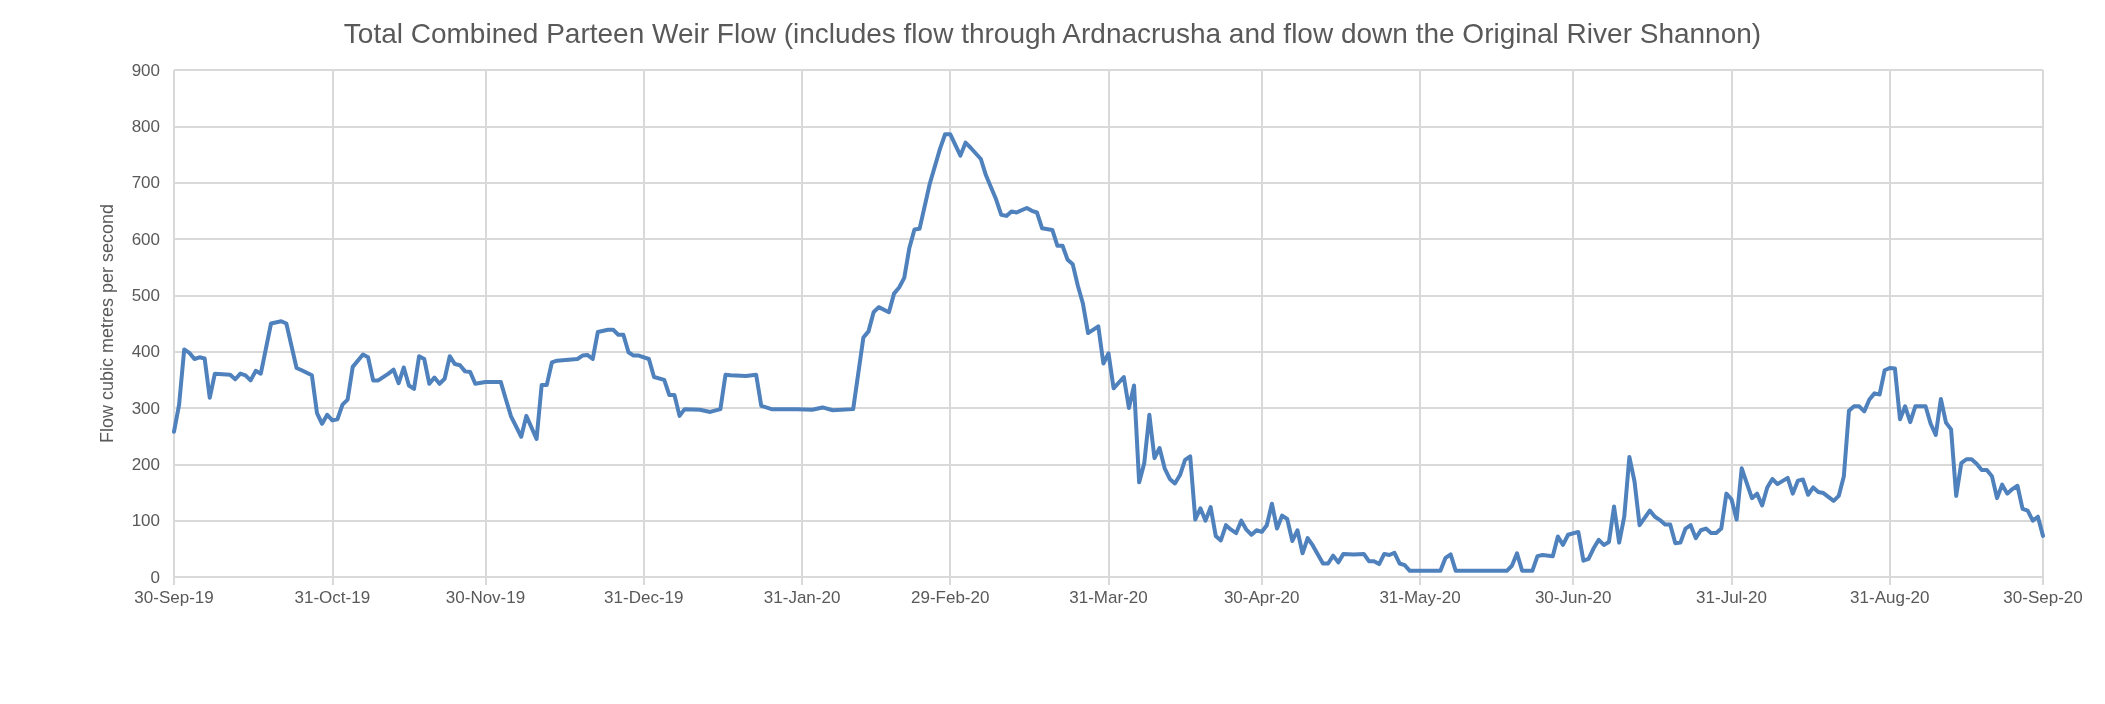 The height and width of the screenshot is (704, 2105). What do you see at coordinates (802, 597) in the screenshot?
I see `x-tick-label: 31-Jan-20` at bounding box center [802, 597].